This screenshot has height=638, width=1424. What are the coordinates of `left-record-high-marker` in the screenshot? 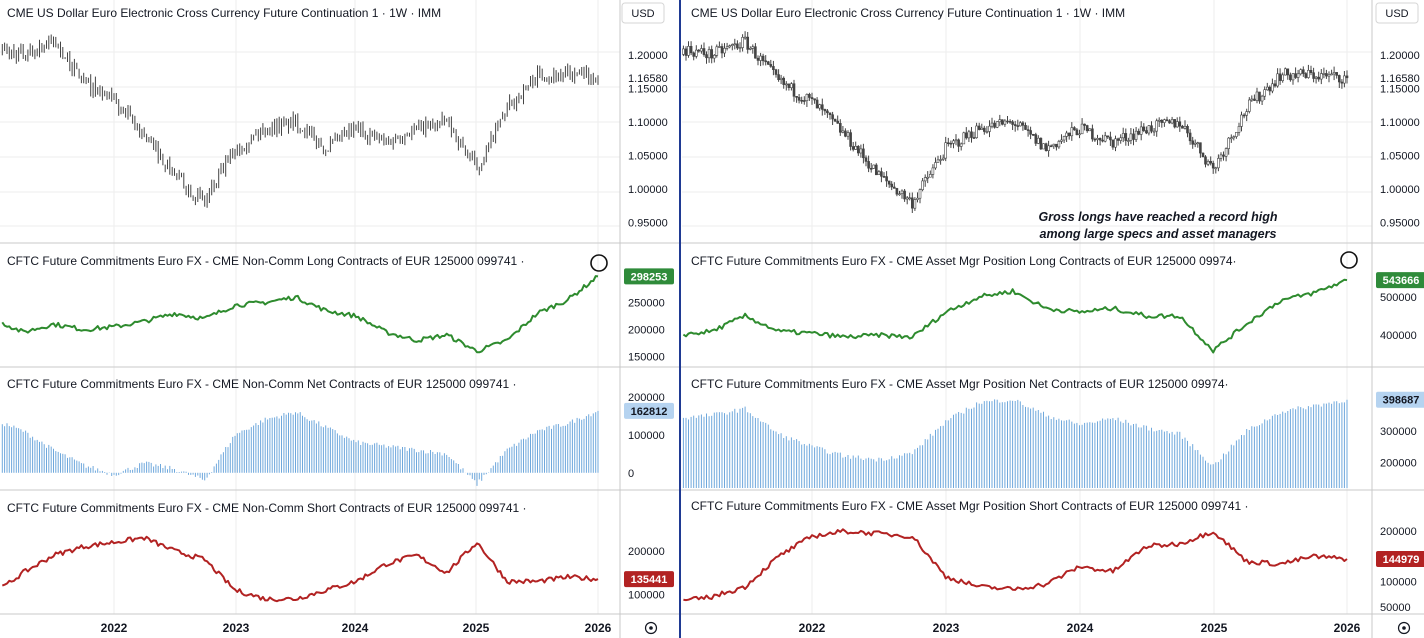 It's located at (599, 263).